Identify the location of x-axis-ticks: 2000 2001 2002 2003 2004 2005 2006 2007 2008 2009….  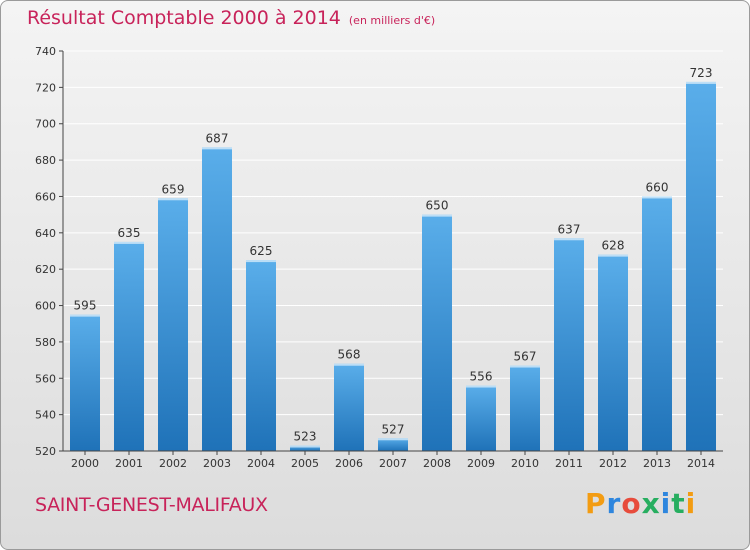
(393, 460).